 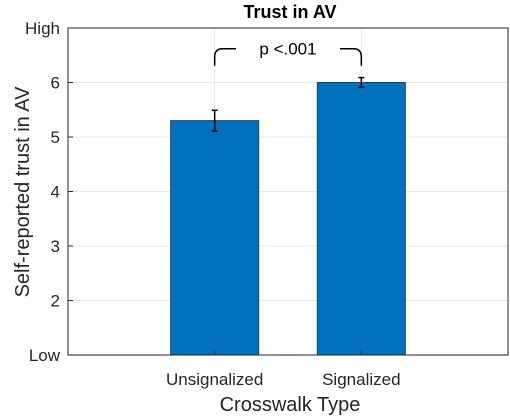 I want to click on bracket-line, so click(x=288, y=56).